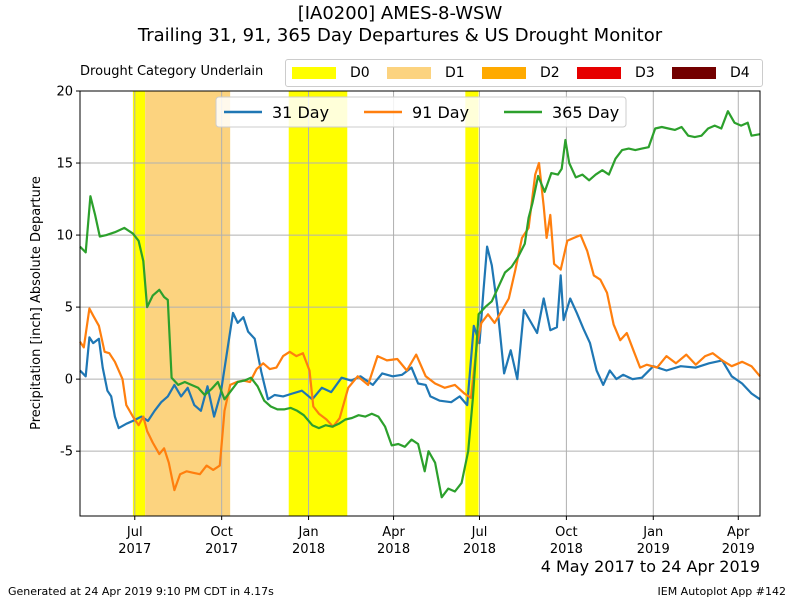  What do you see at coordinates (599, 73) in the screenshot?
I see `drought-swatch-d3` at bounding box center [599, 73].